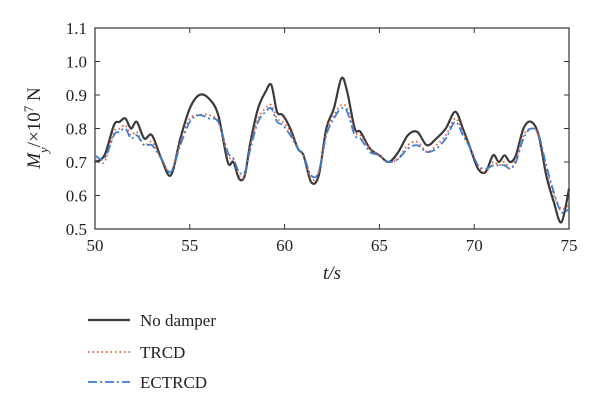  I want to click on x-tick-label: 55, so click(189, 245).